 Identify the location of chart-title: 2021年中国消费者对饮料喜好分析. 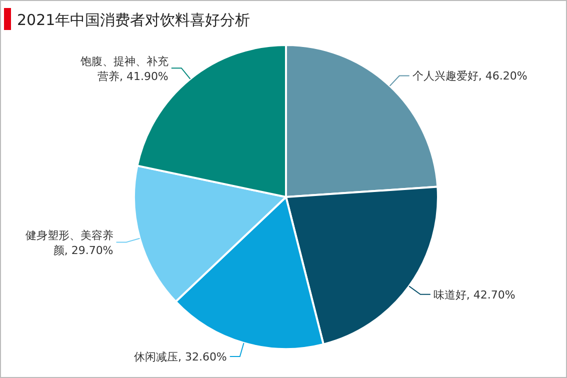
(133, 20).